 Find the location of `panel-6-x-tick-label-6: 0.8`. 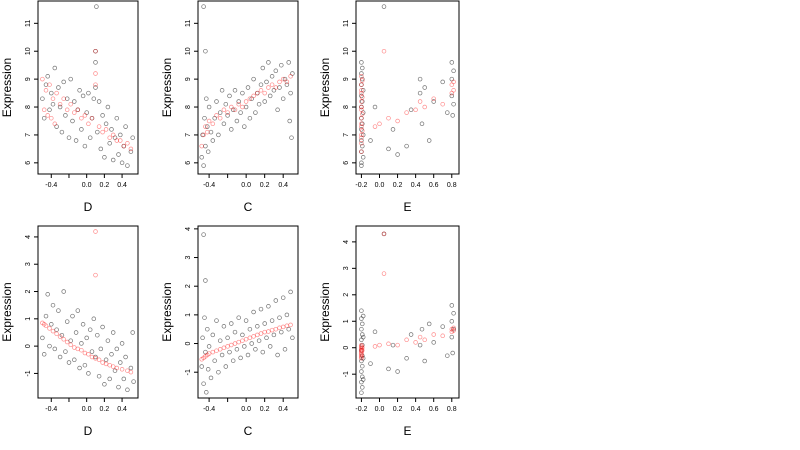

panel-6-x-tick-label-6: 0.8 is located at coordinates (452, 409).